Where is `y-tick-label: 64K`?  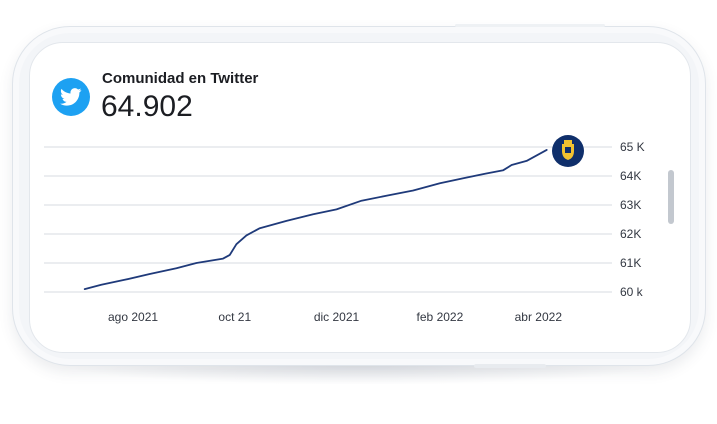
y-tick-label: 64K is located at coordinates (630, 176).